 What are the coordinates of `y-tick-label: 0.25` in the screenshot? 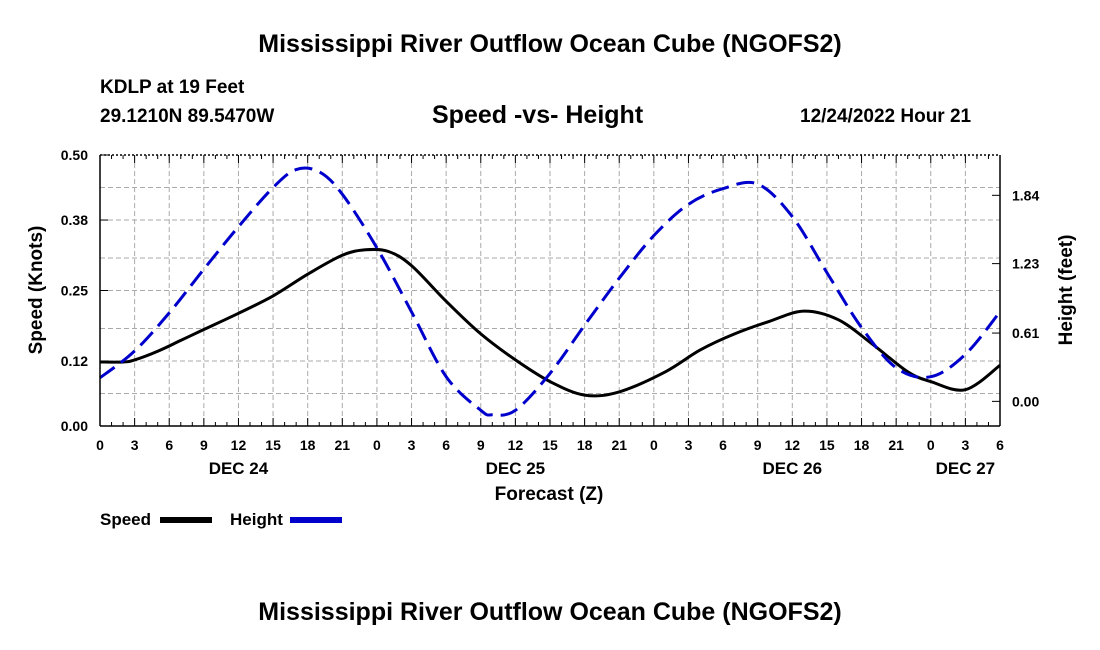 It's located at (74, 291).